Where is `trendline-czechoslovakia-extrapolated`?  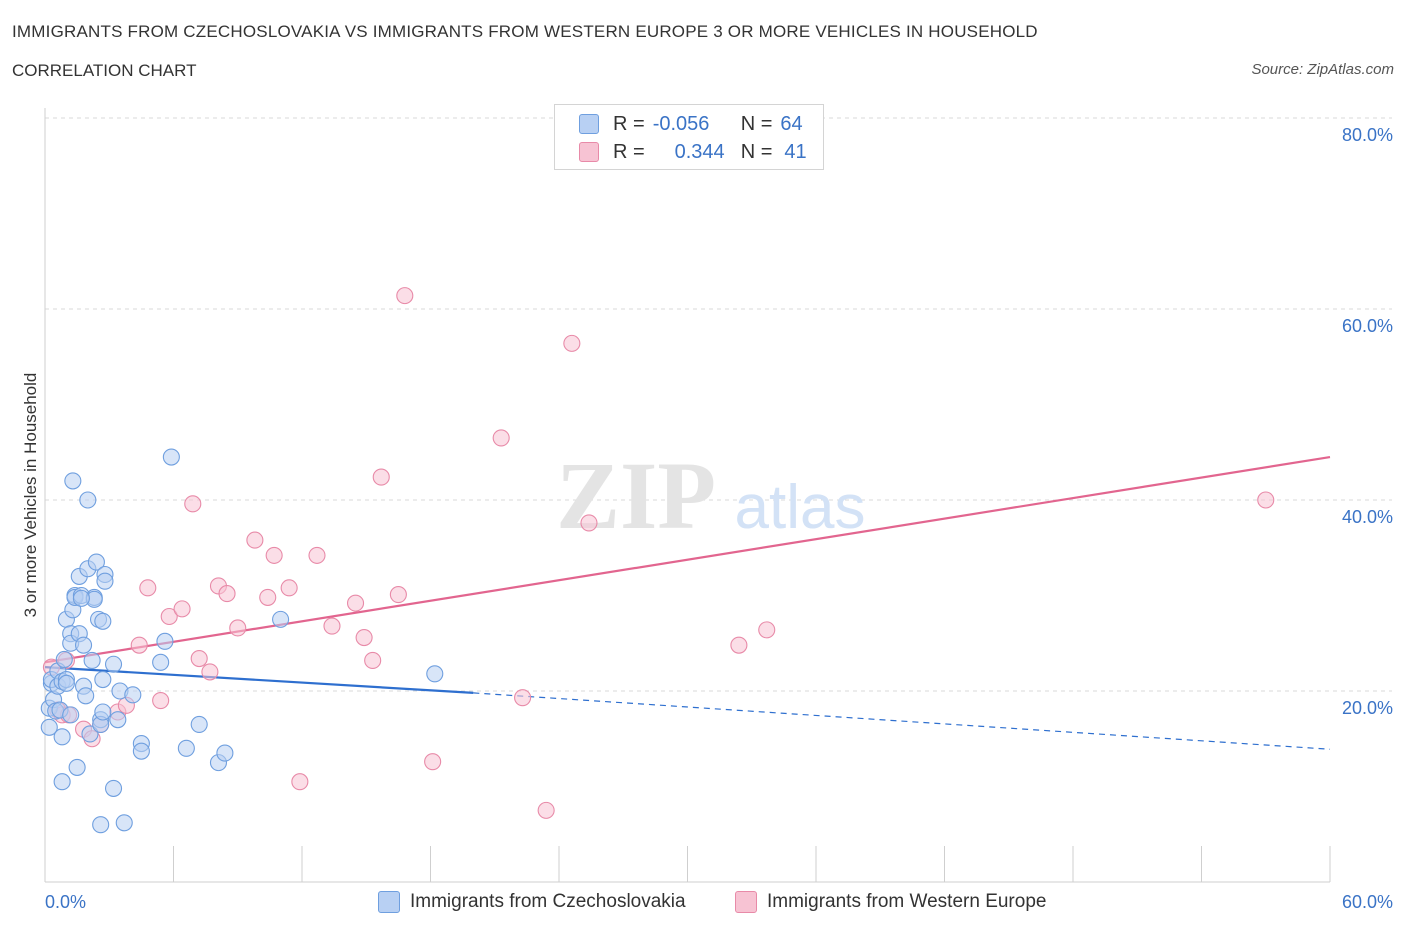
trendline-czechoslovakia-extrapolated is located at coordinates (902, 721).